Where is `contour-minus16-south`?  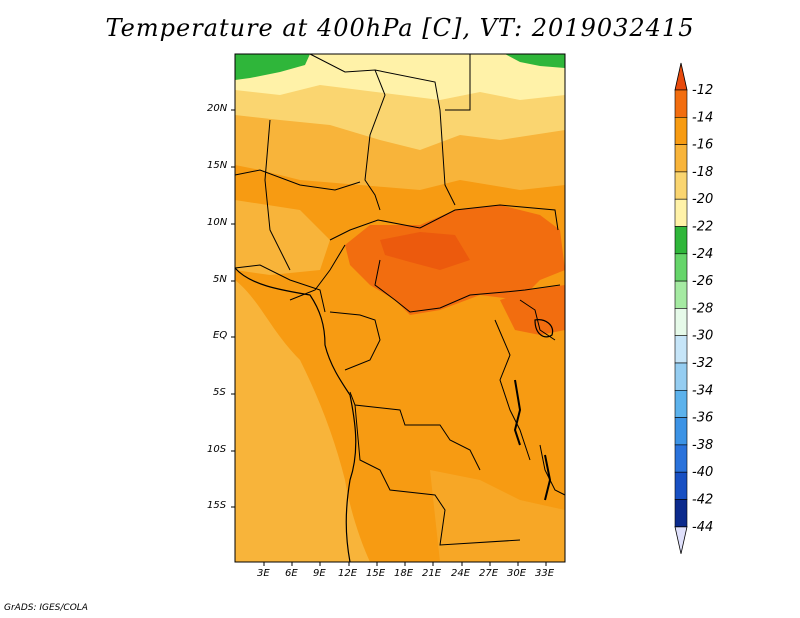
contour-minus16-south is located at coordinates (497, 516).